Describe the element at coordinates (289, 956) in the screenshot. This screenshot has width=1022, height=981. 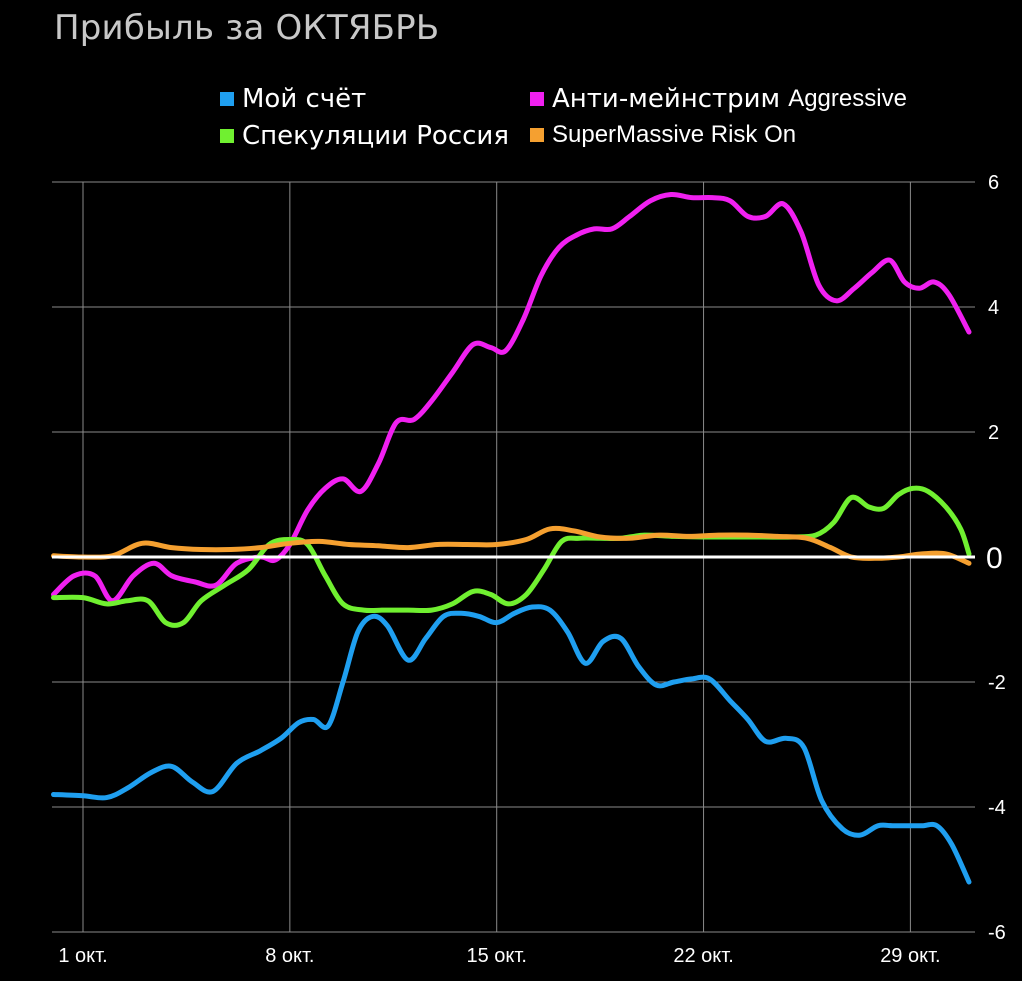
I see `x-tick-label: 8 окт.` at that location.